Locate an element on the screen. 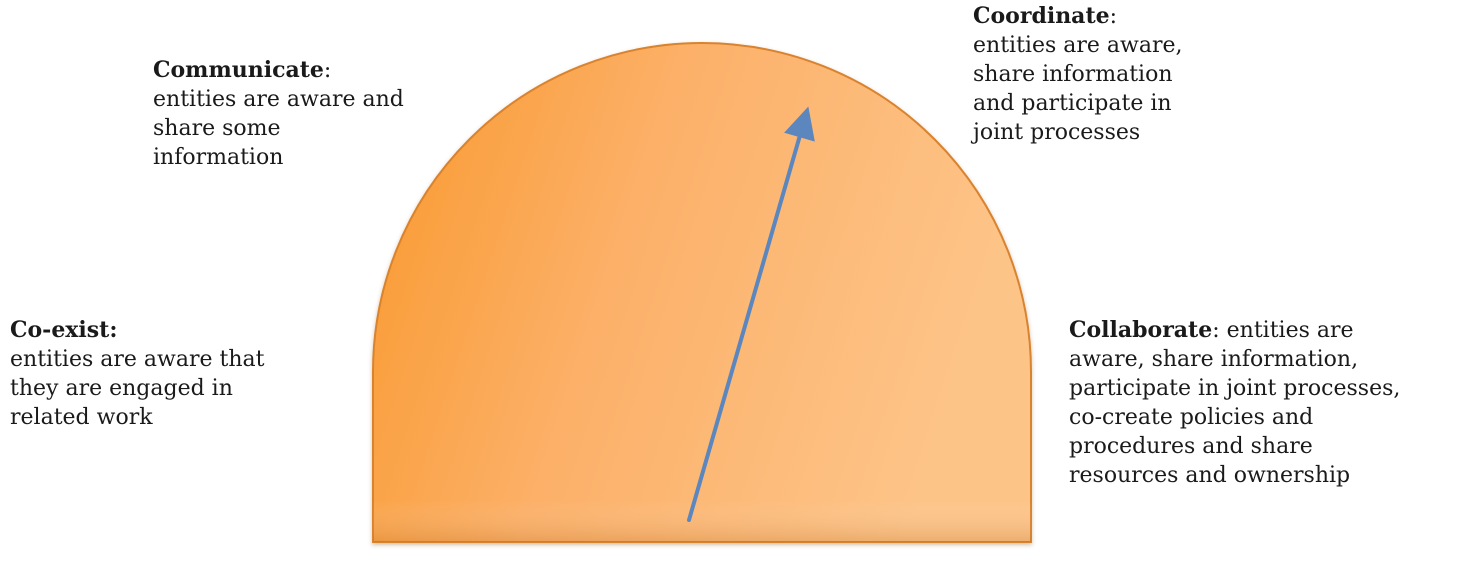  gauge-needle-arrow is located at coordinates (751, 314).